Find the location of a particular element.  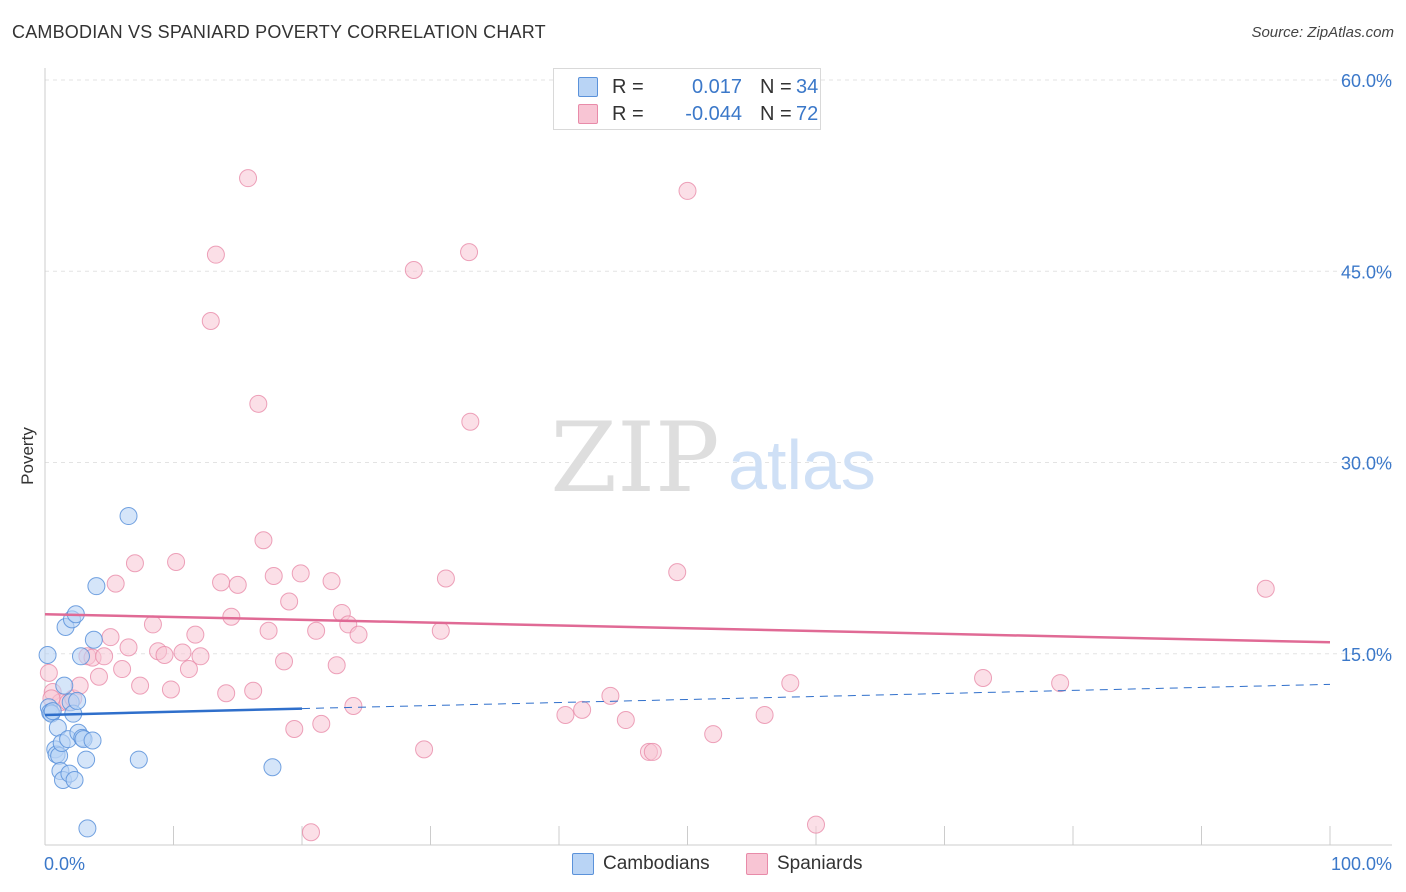

n-label: N = is located at coordinates (776, 87).